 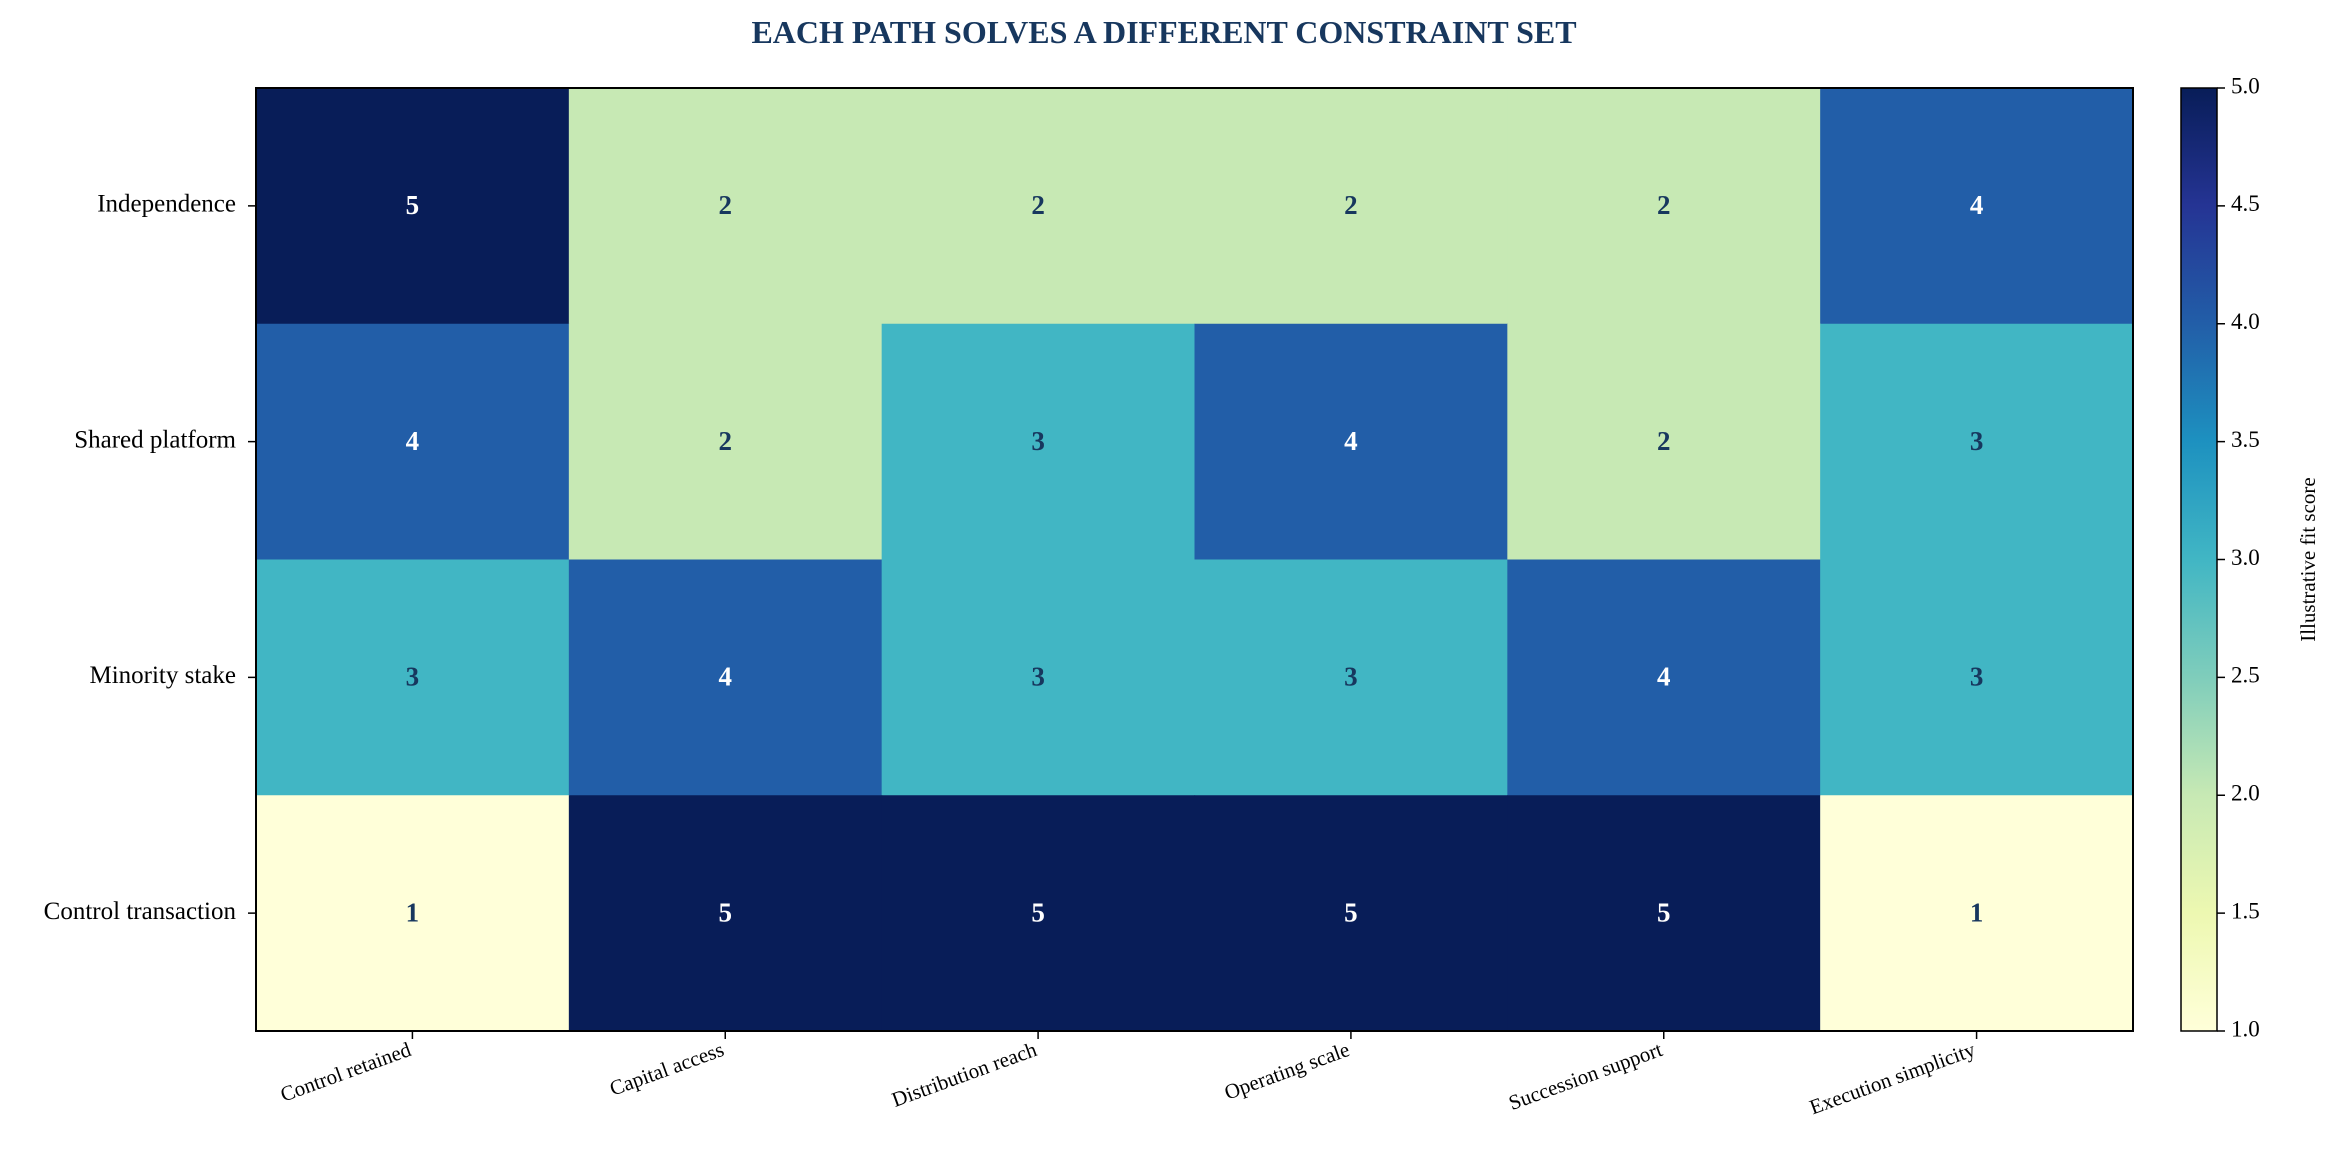 I want to click on colorbar-tick-label: 3.0, so click(x=2245, y=557).